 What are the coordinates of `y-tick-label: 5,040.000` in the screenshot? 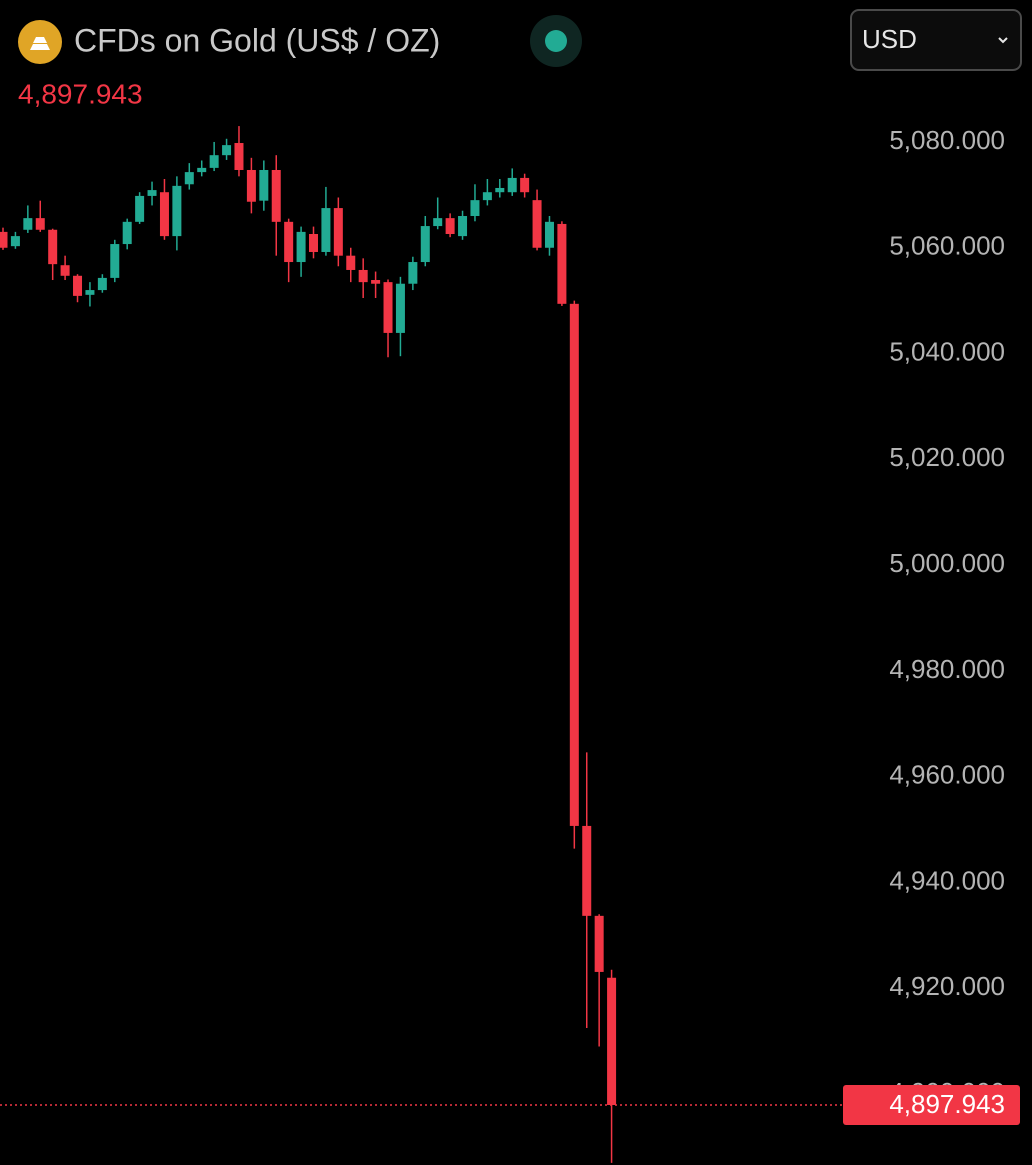 It's located at (947, 351).